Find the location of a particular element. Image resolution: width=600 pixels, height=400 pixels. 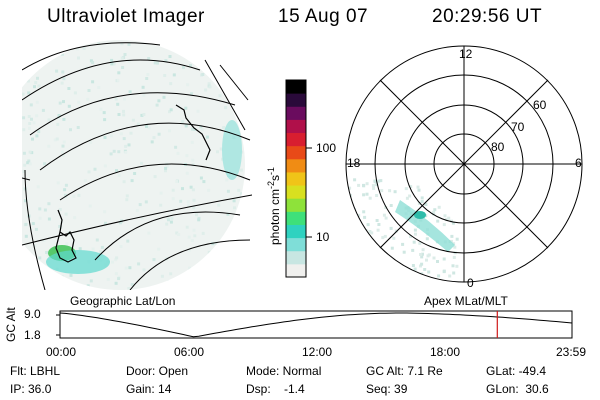

status-filter: Flt: LBHL is located at coordinates (35, 371).